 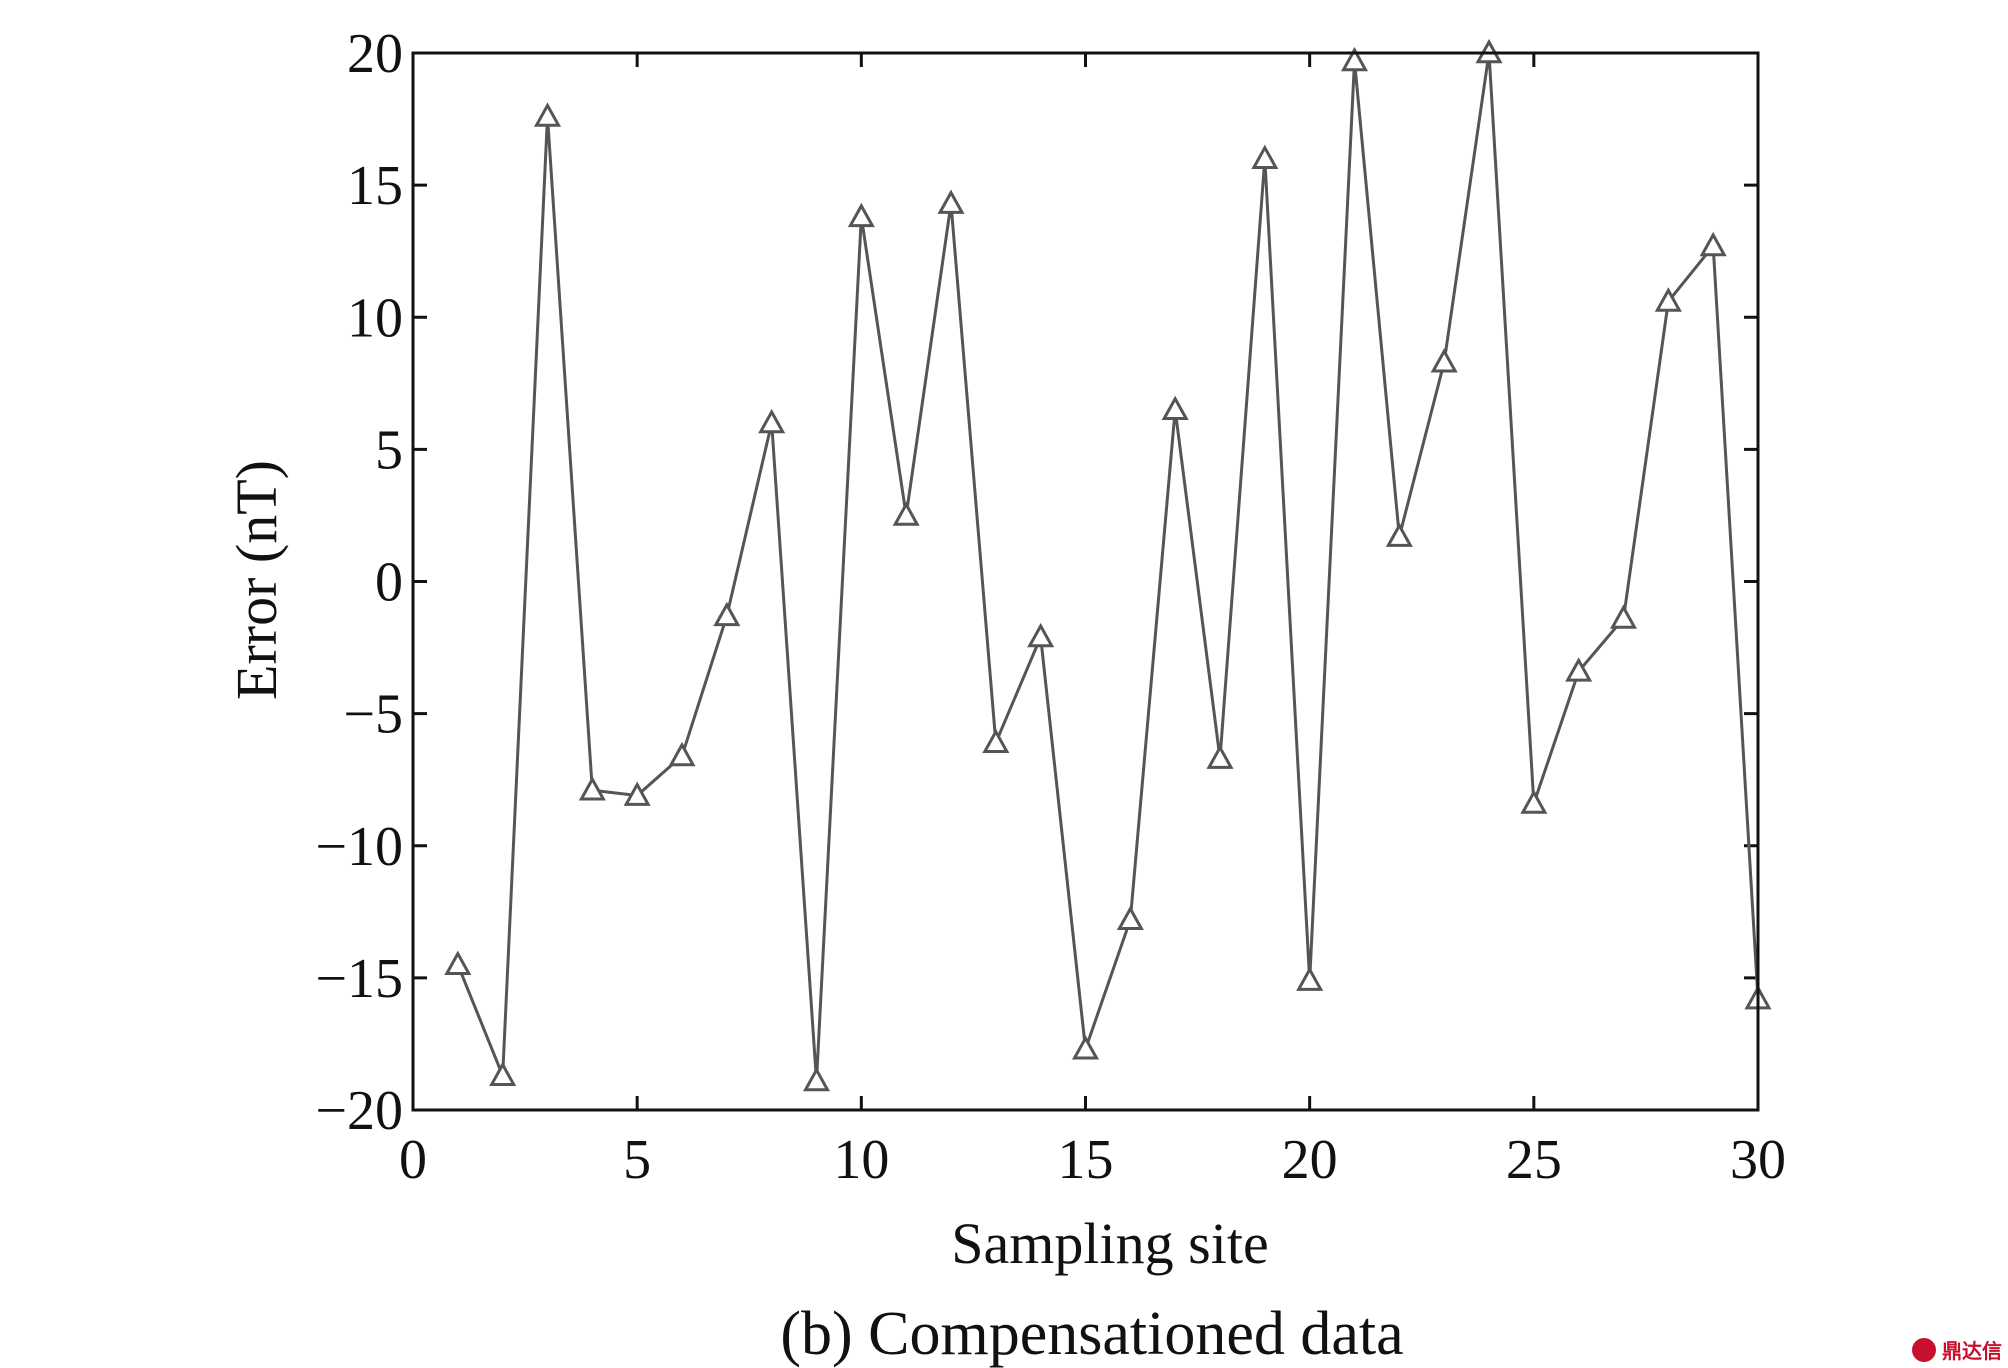 I want to click on watermark-text: 鼎达信, so click(x=1972, y=1351).